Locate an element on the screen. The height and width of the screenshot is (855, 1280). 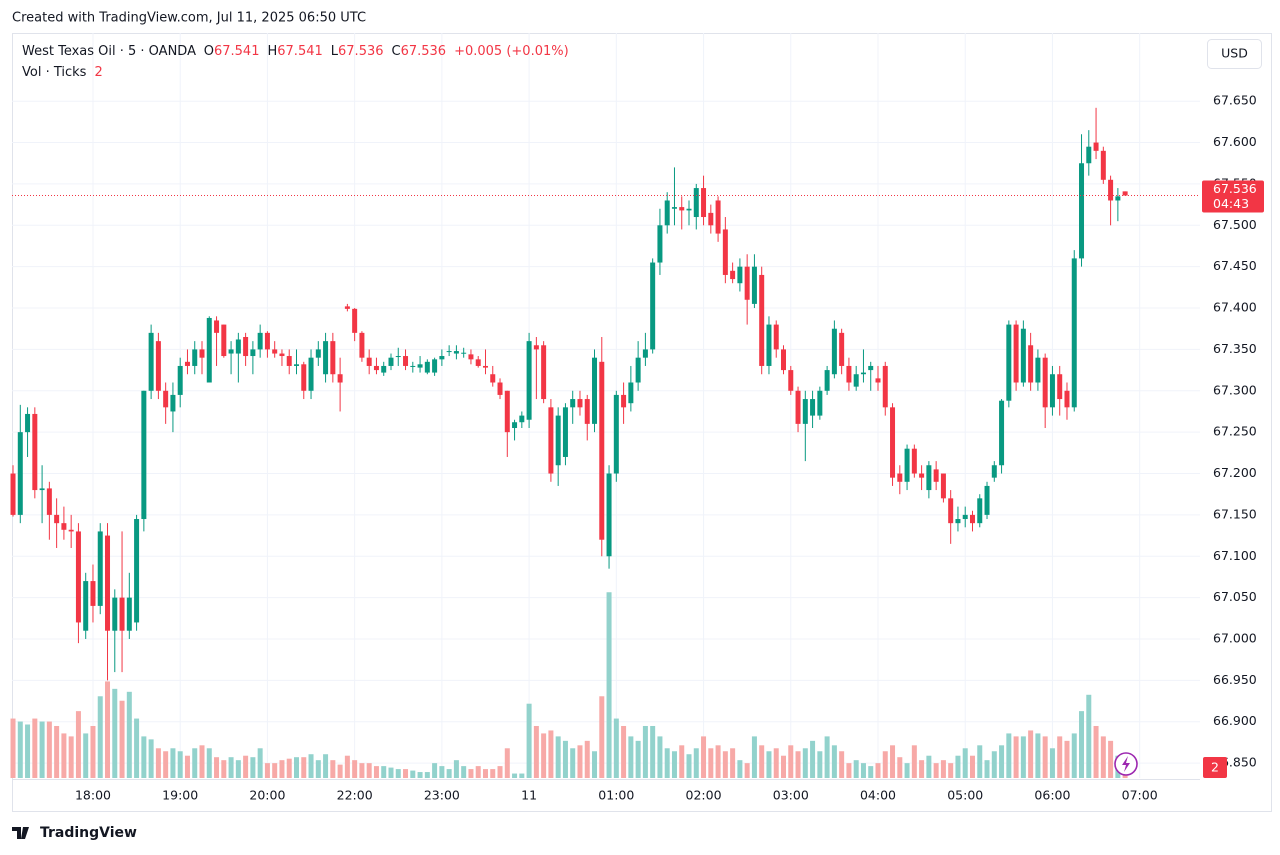
currency-button is located at coordinates (1234, 54).